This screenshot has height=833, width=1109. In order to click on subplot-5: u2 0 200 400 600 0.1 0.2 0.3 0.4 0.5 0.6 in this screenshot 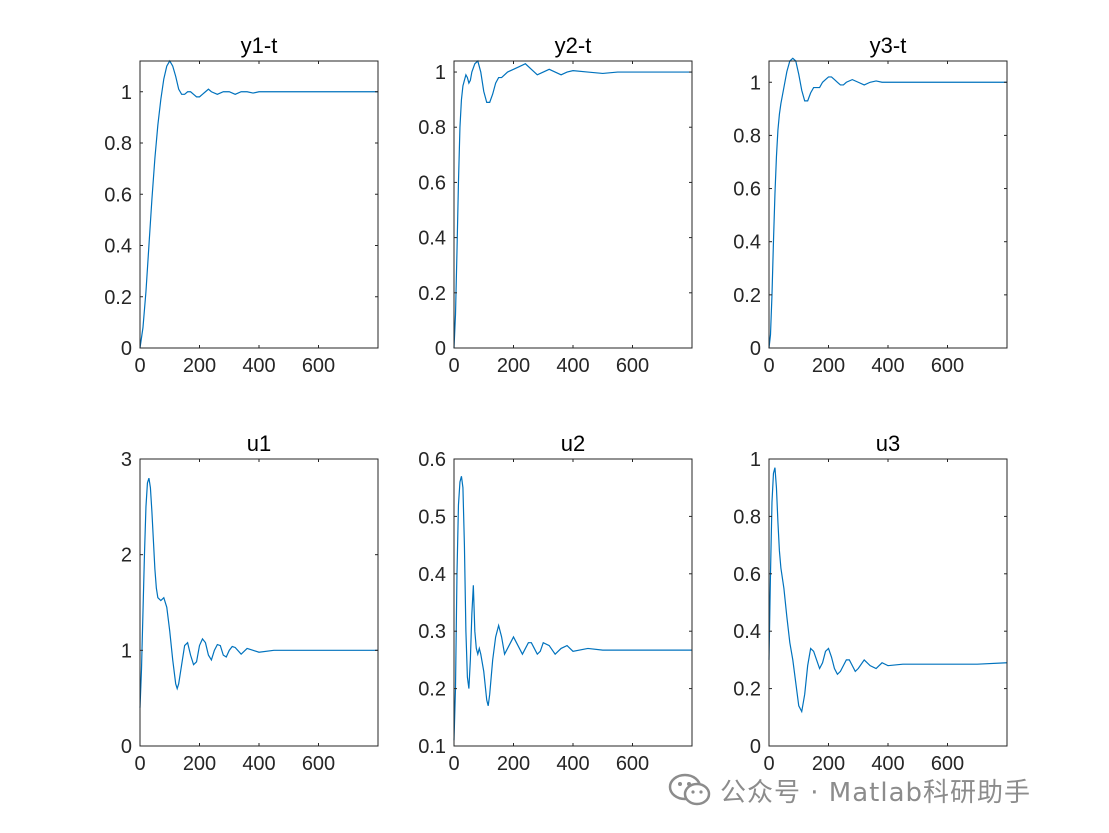, I will do `click(555, 603)`.